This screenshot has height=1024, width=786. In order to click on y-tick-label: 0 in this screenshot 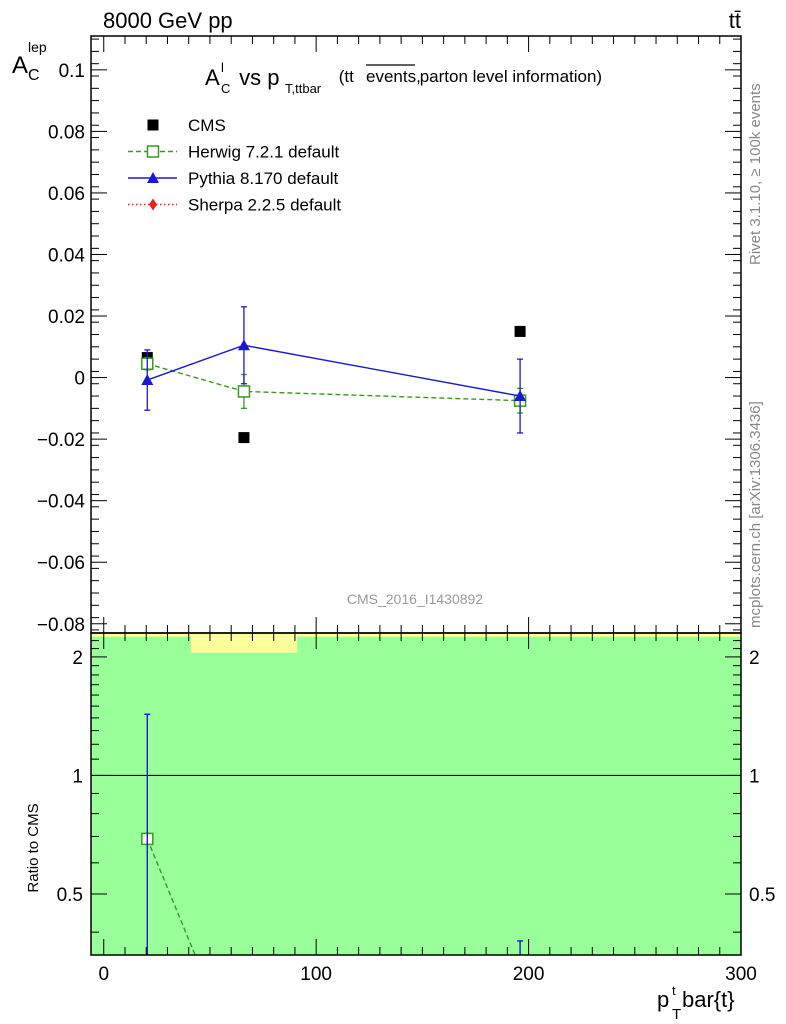, I will do `click(79, 379)`.